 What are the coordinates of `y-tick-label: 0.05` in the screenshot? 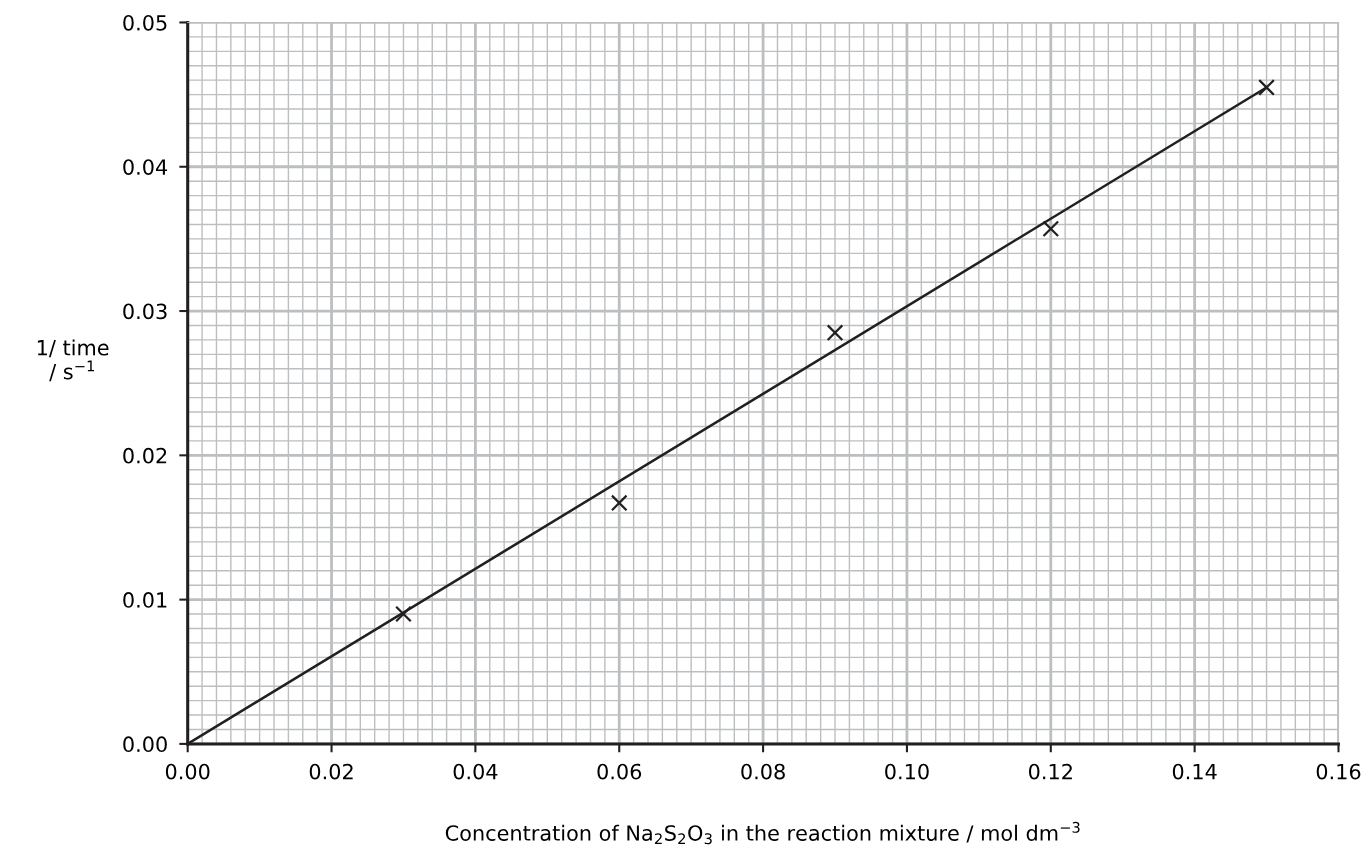 It's located at (145, 22).